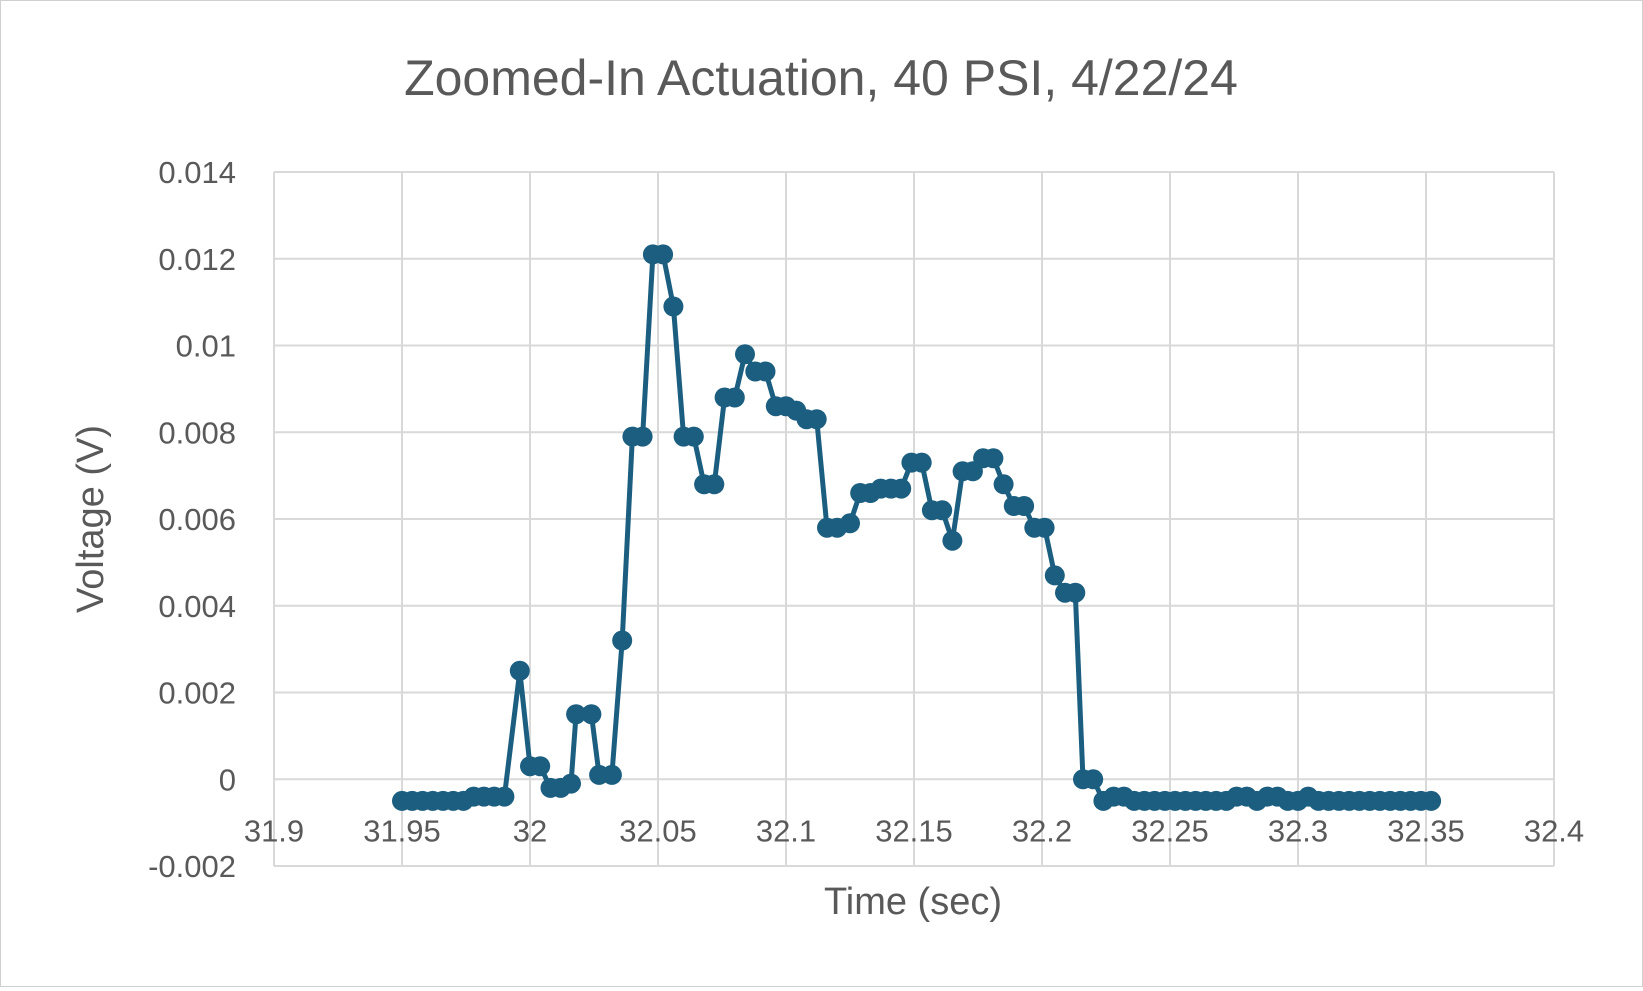 Image resolution: width=1643 pixels, height=991 pixels. I want to click on y-axis-title: Voltage (V), so click(91, 519).